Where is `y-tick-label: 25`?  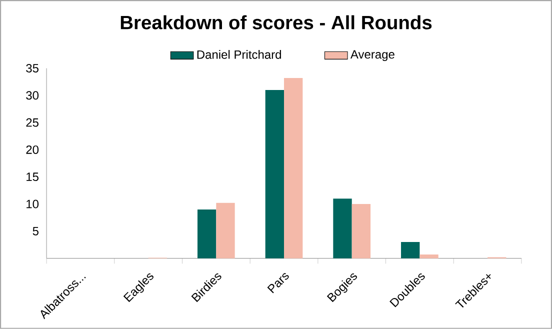
y-tick-label: 25 is located at coordinates (32, 122).